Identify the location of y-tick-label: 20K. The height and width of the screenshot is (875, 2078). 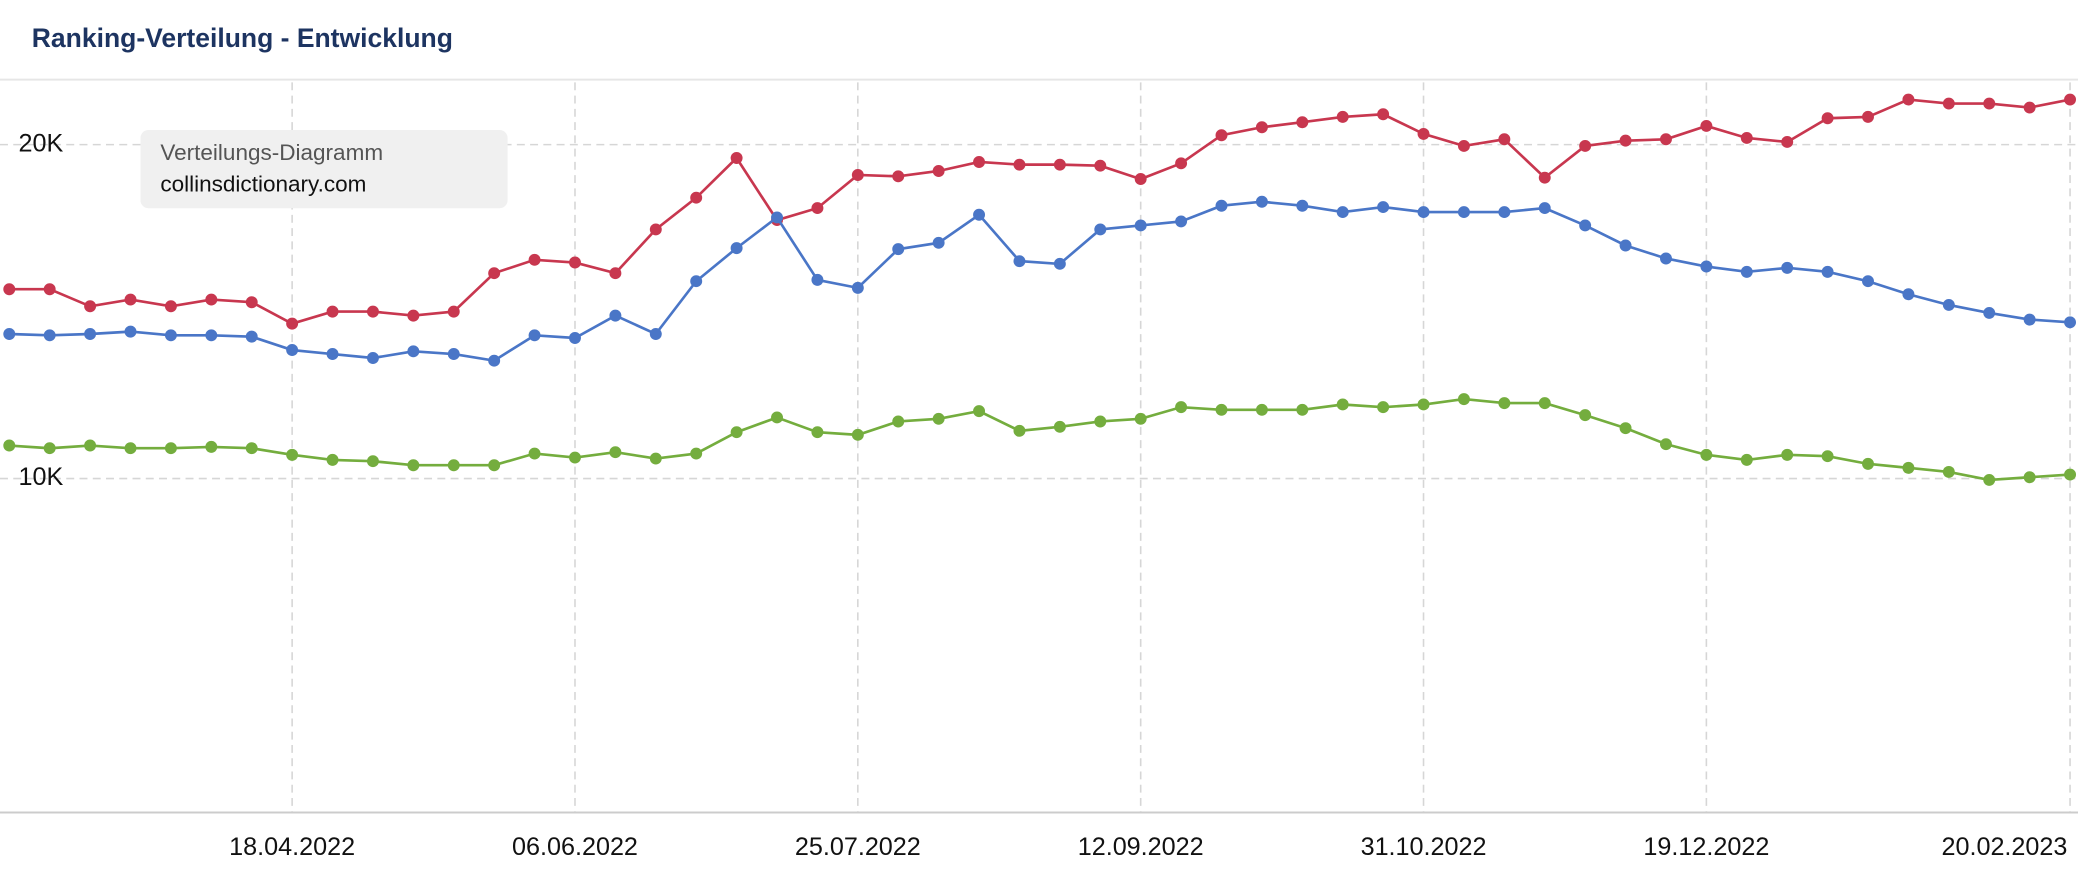
(41, 143).